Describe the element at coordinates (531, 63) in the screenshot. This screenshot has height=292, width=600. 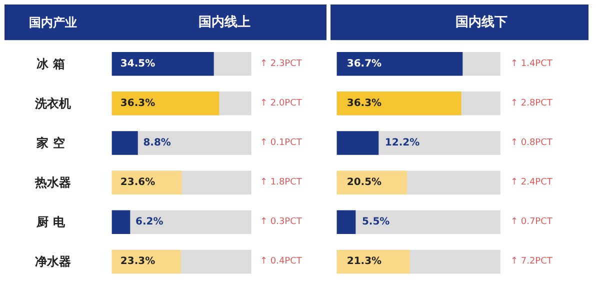
I see `text: ↑ 1.4PCT` at that location.